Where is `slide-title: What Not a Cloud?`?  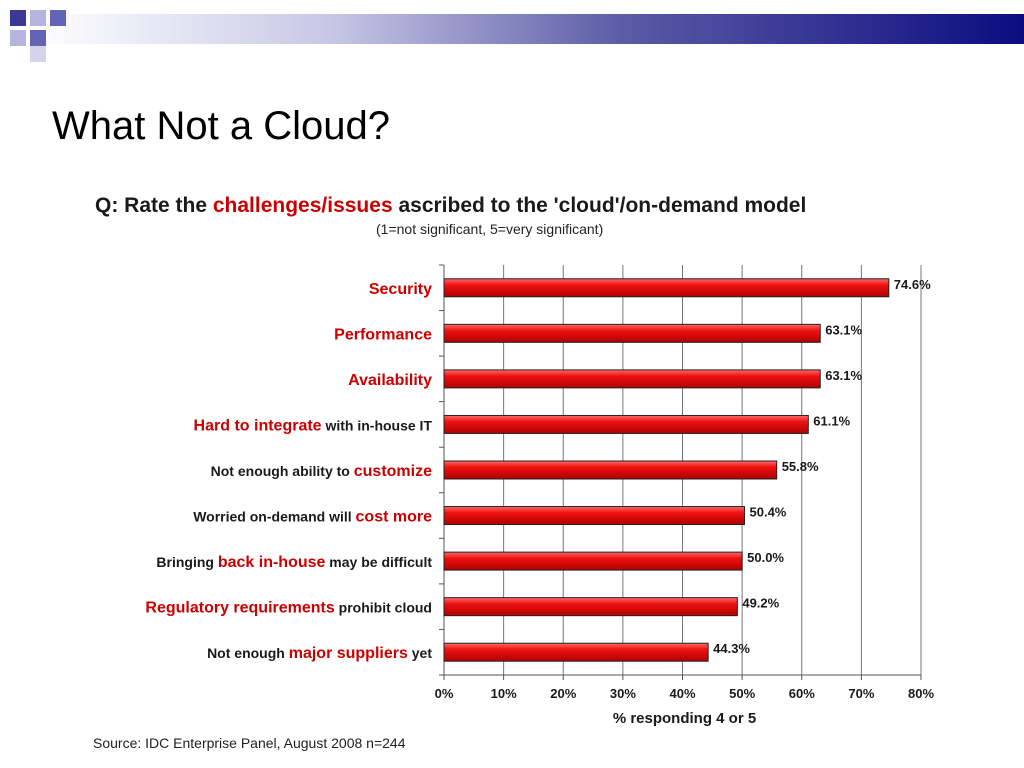
slide-title: What Not a Cloud? is located at coordinates (221, 126).